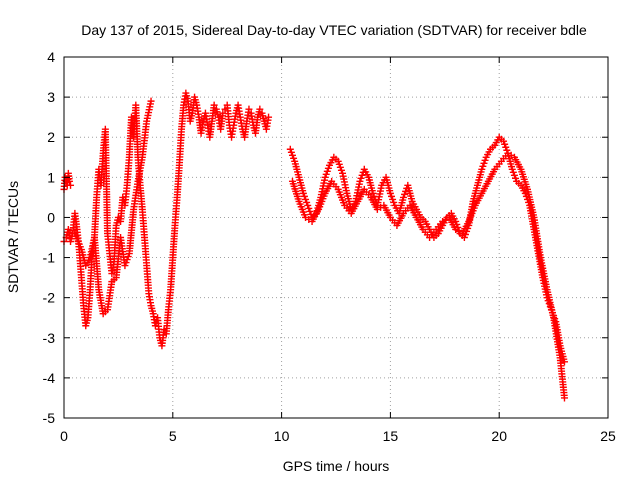  I want to click on y-tick-label: 0, so click(51, 217).